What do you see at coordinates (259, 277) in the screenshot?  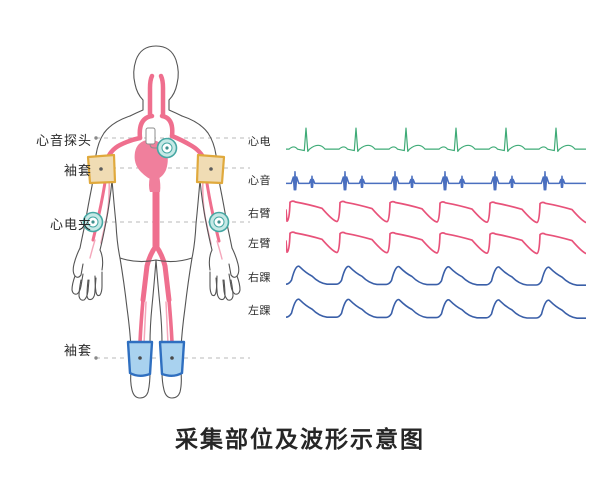 I see `waveform-label-right-ankle: 右踝` at bounding box center [259, 277].